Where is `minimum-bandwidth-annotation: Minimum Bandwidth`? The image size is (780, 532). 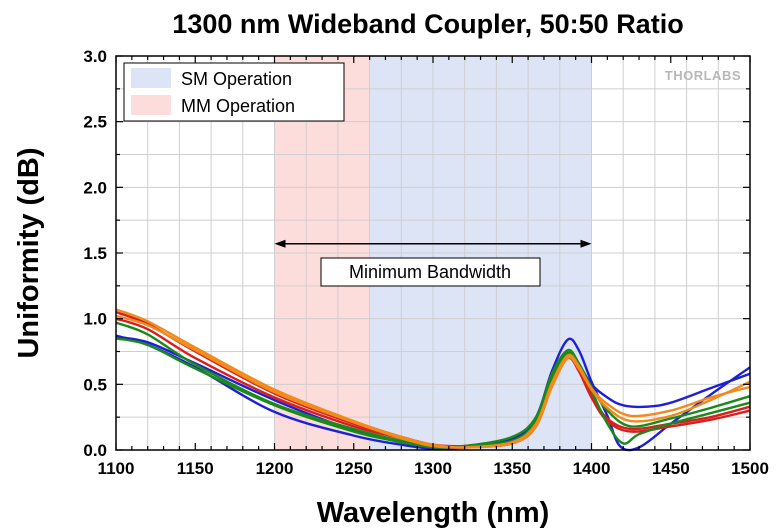
minimum-bandwidth-annotation: Minimum Bandwidth is located at coordinates (433, 263).